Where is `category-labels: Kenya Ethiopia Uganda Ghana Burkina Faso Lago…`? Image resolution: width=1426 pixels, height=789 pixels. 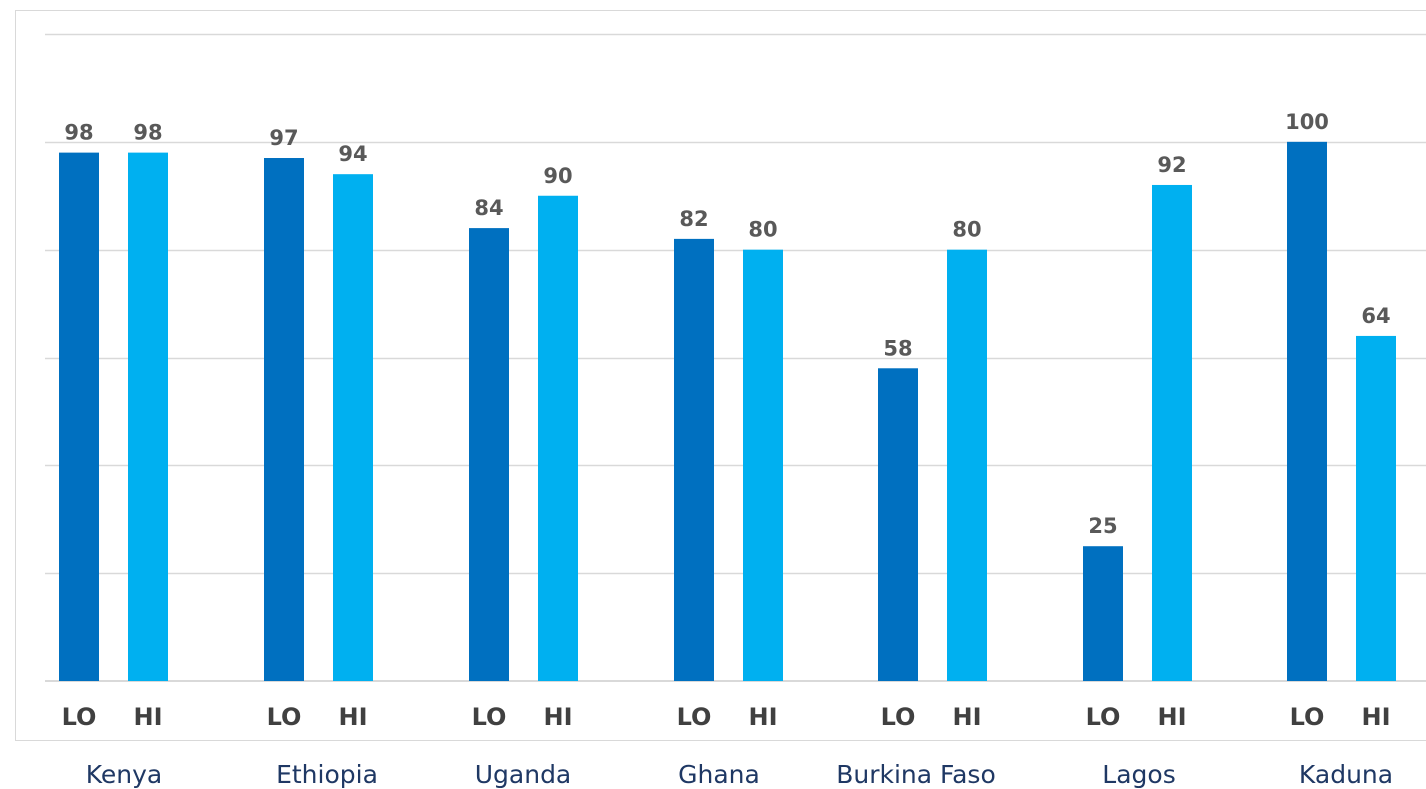 category-labels: Kenya Ethiopia Uganda Ghana Burkina Faso Lago… is located at coordinates (739, 774).